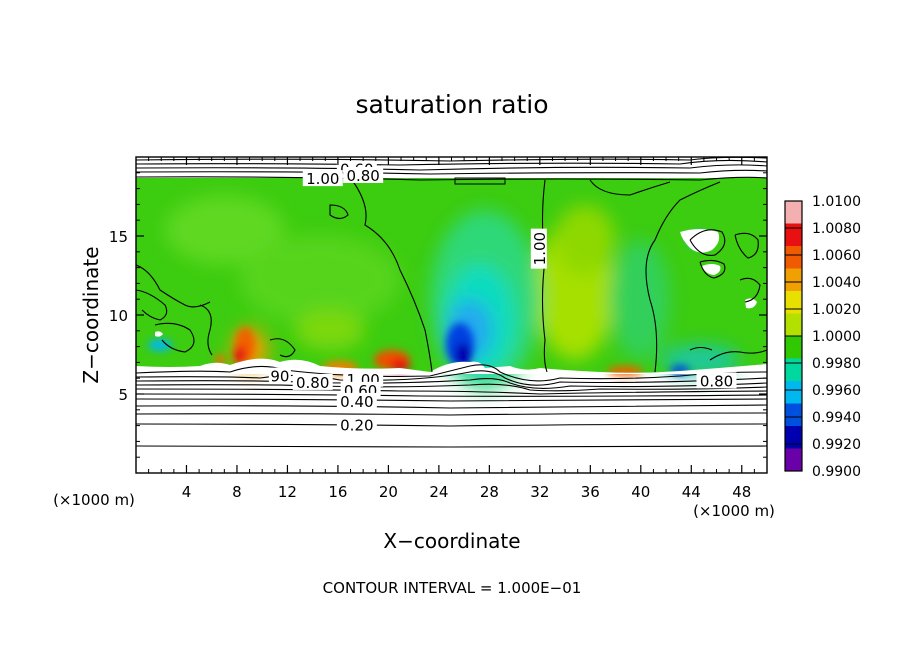  Describe the element at coordinates (187, 492) in the screenshot. I see `x-tick-label: 4` at that location.